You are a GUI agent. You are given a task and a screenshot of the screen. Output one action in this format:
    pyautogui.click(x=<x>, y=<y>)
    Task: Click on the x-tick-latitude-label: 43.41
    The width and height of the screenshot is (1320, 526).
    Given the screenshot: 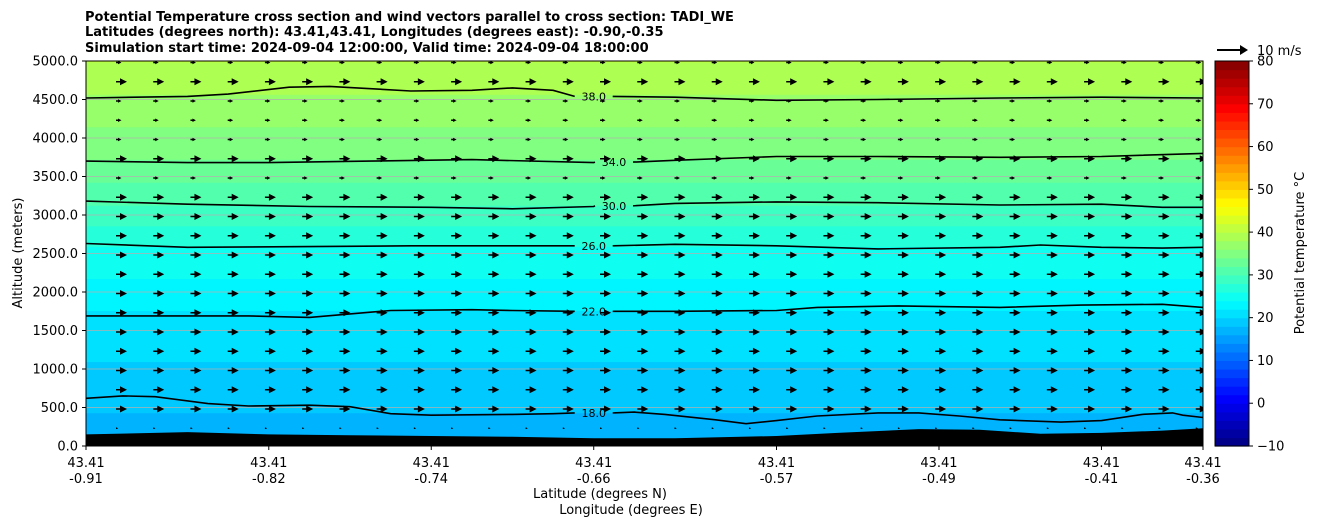 What is the action you would take?
    pyautogui.click(x=938, y=463)
    